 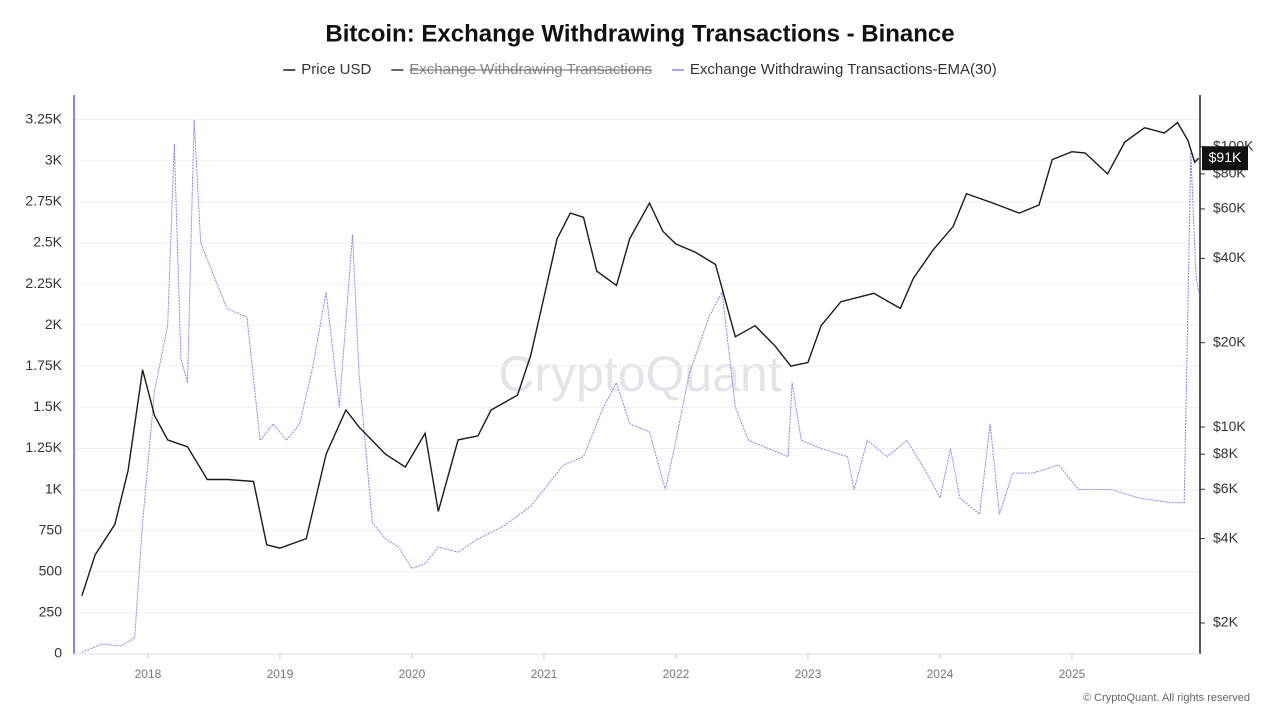 I want to click on y-tick-label: 3K, so click(x=54, y=159).